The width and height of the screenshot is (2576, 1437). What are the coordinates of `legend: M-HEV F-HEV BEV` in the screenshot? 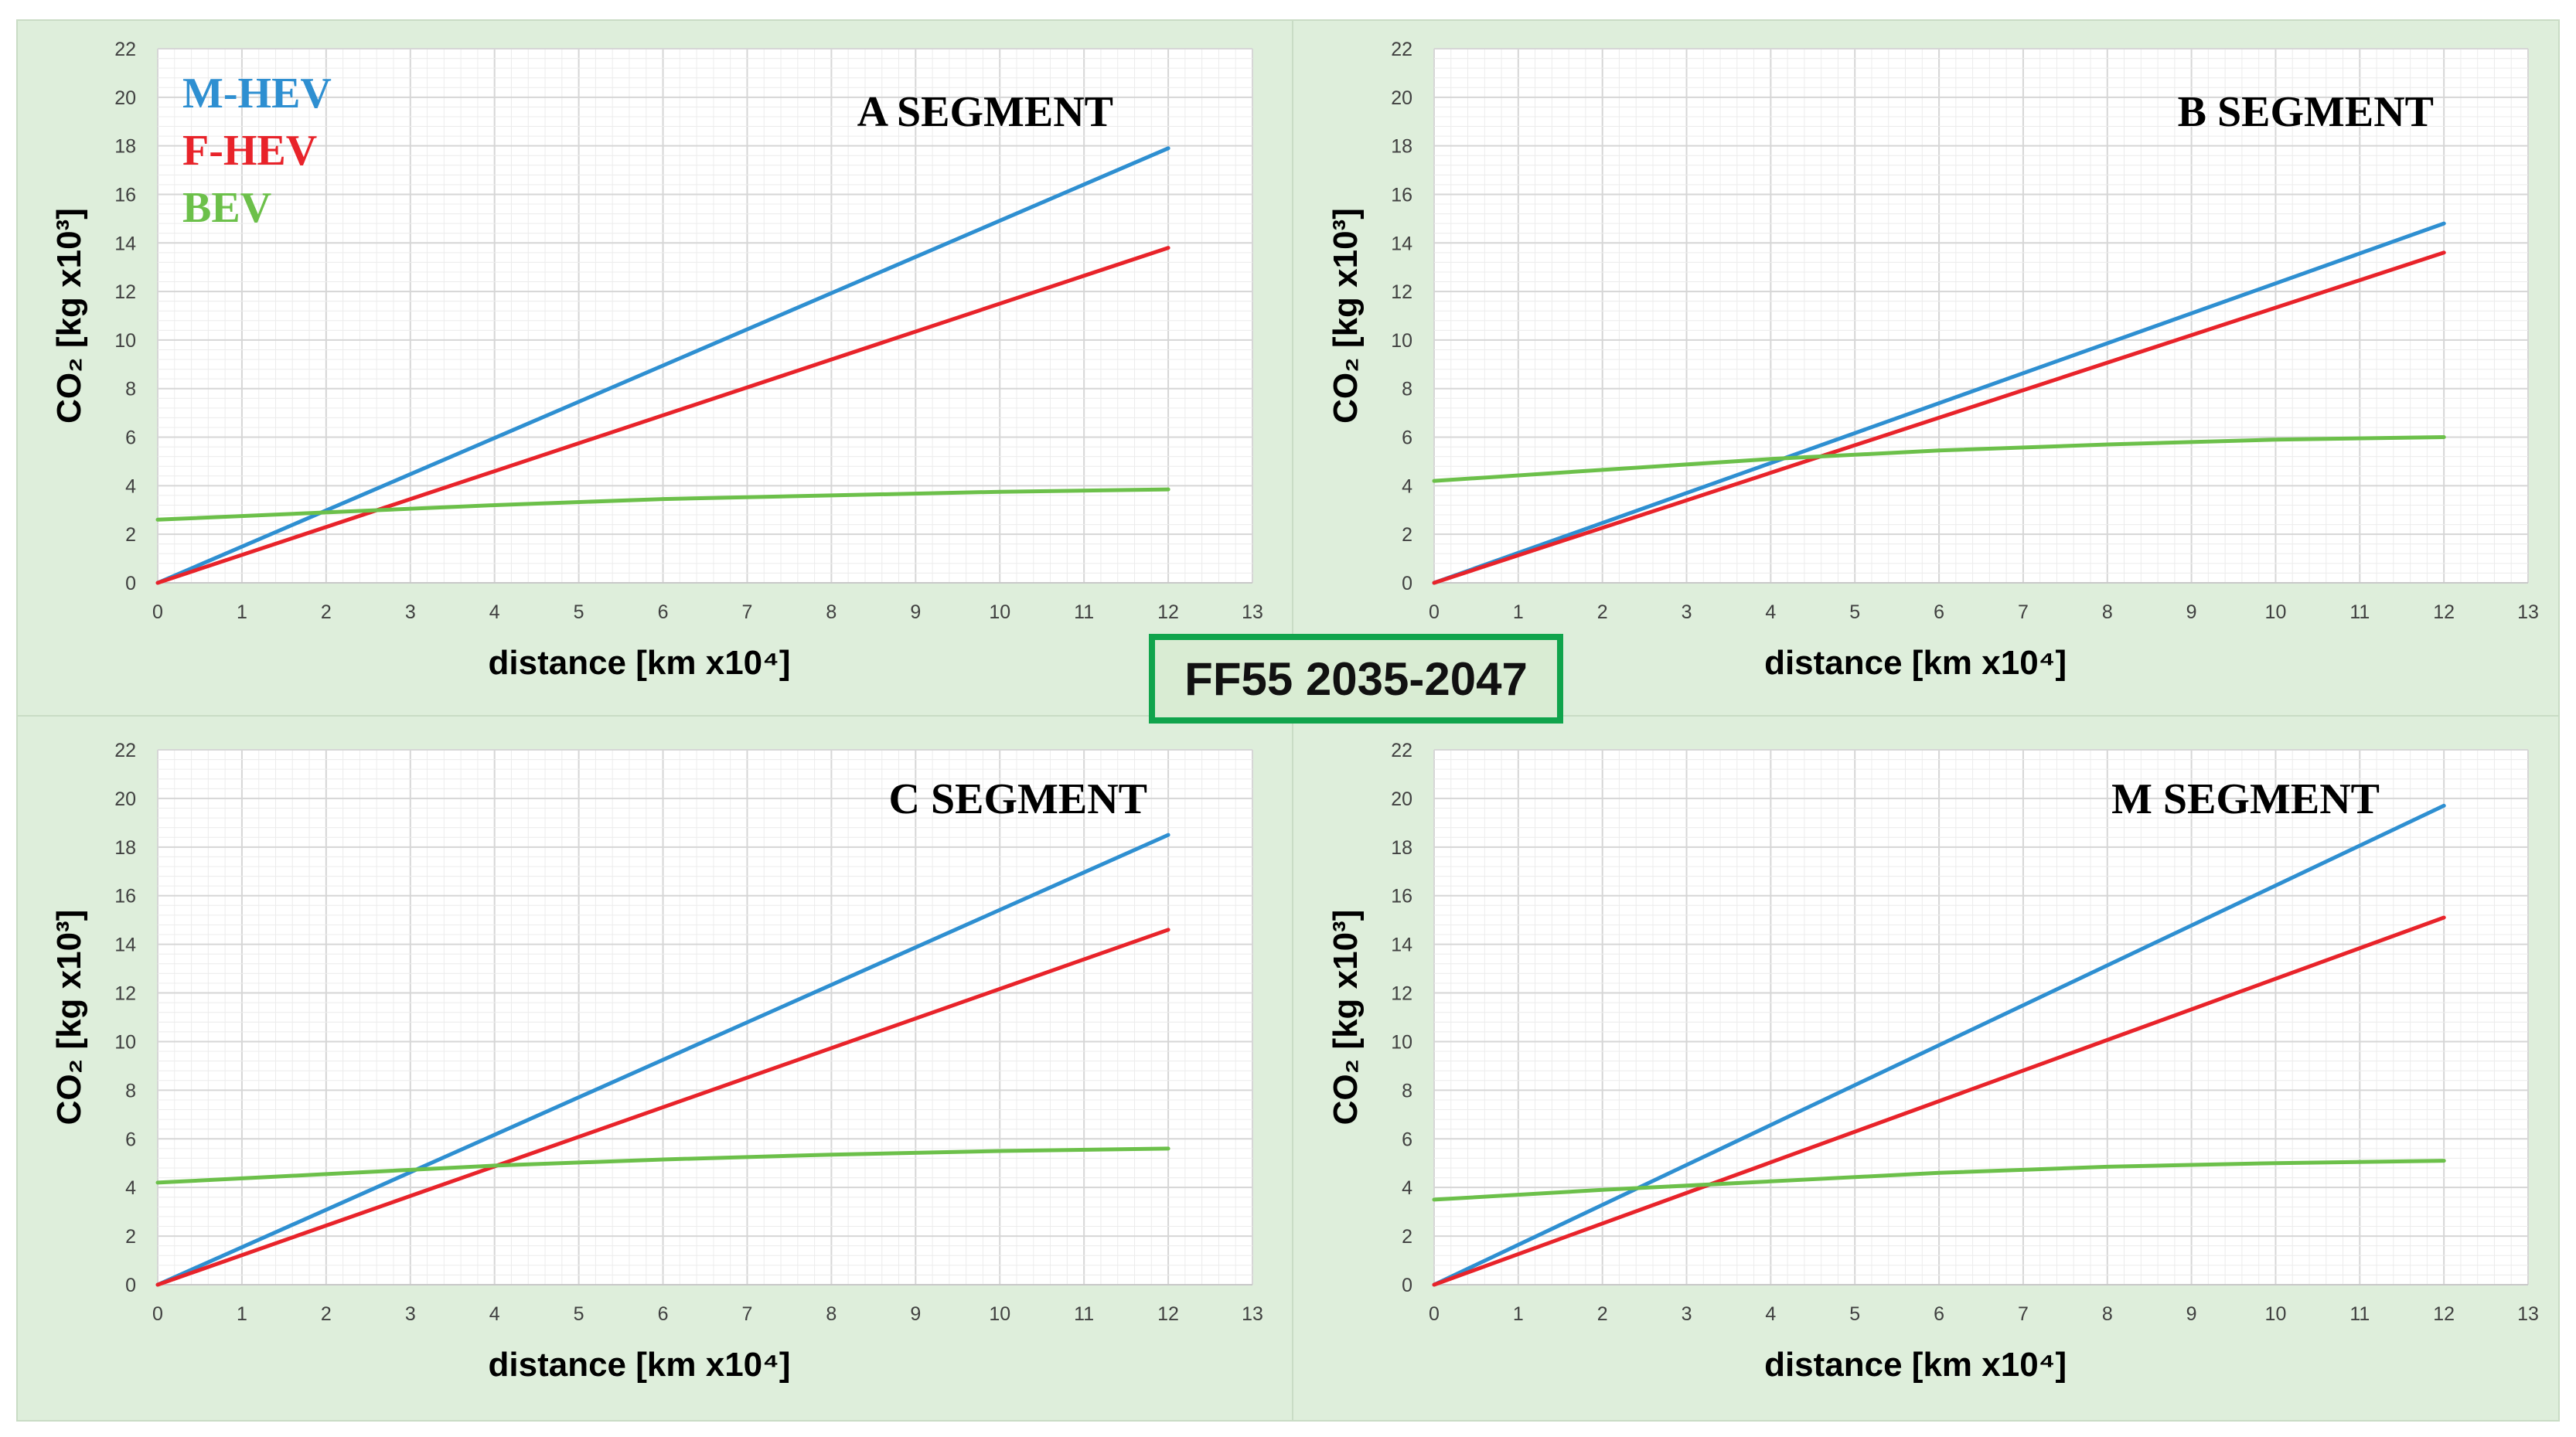 It's located at (257, 151).